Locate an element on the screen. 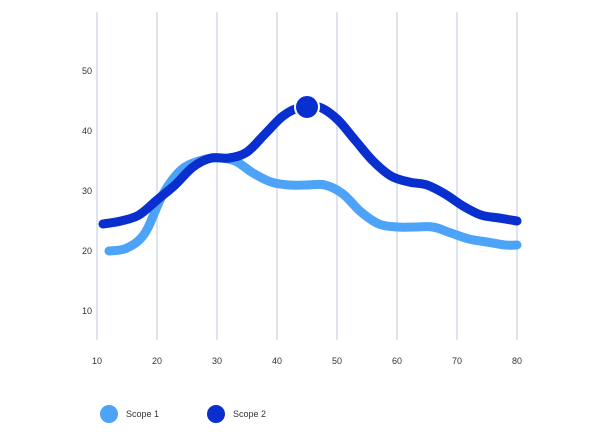 The image size is (600, 445). x-tick-label-80: 80 is located at coordinates (517, 361).